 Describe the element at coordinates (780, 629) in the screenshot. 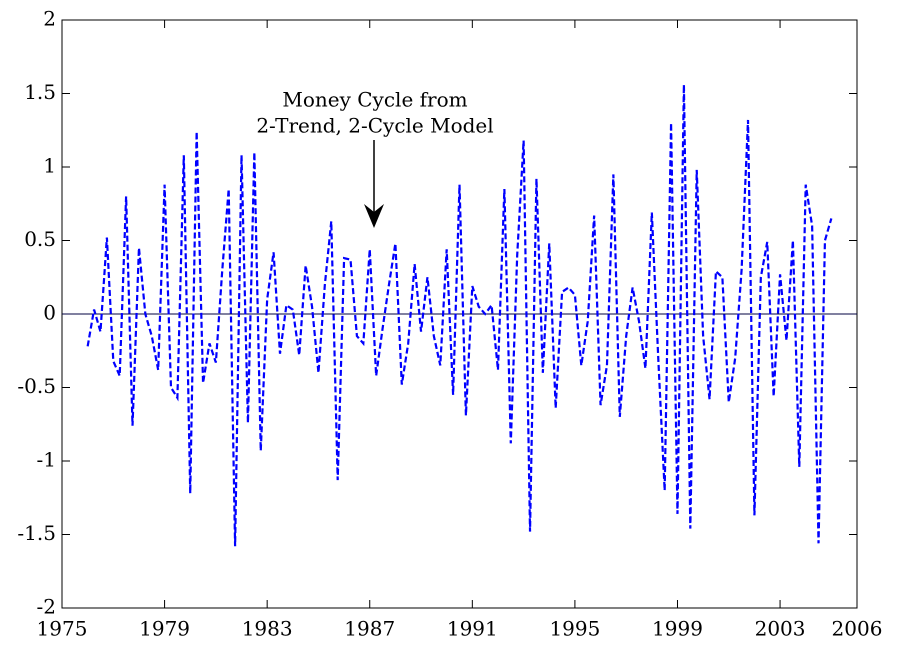

I see `x-tick-label: 2003` at that location.